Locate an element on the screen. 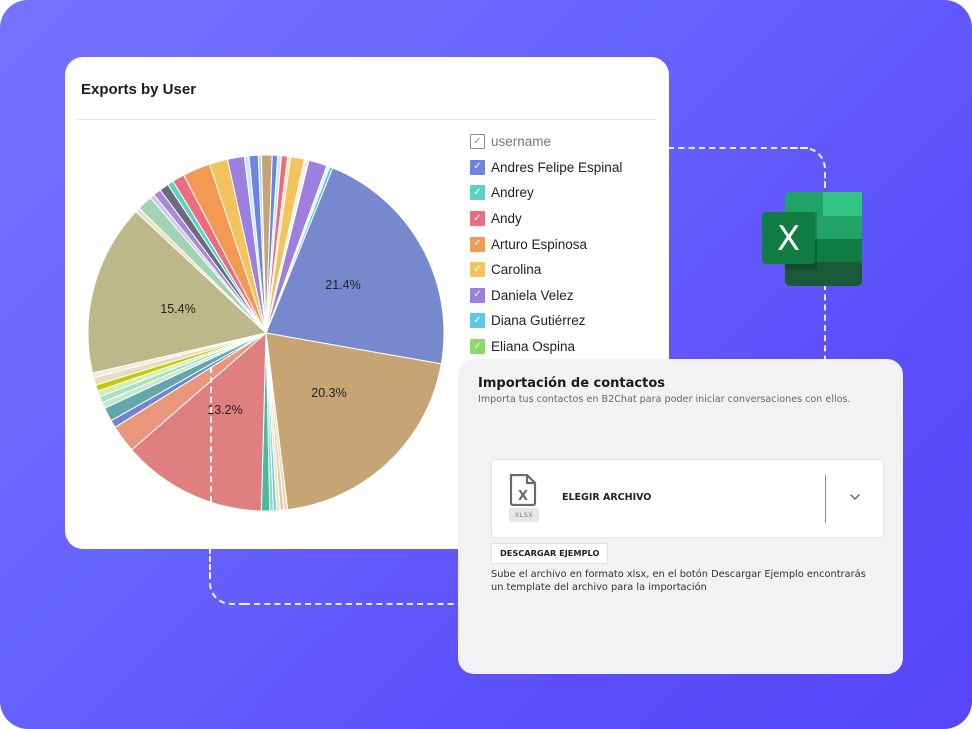 Image resolution: width=972 pixels, height=729 pixels. legend-item: ✓ Andres Felipe Espinal is located at coordinates (546, 168).